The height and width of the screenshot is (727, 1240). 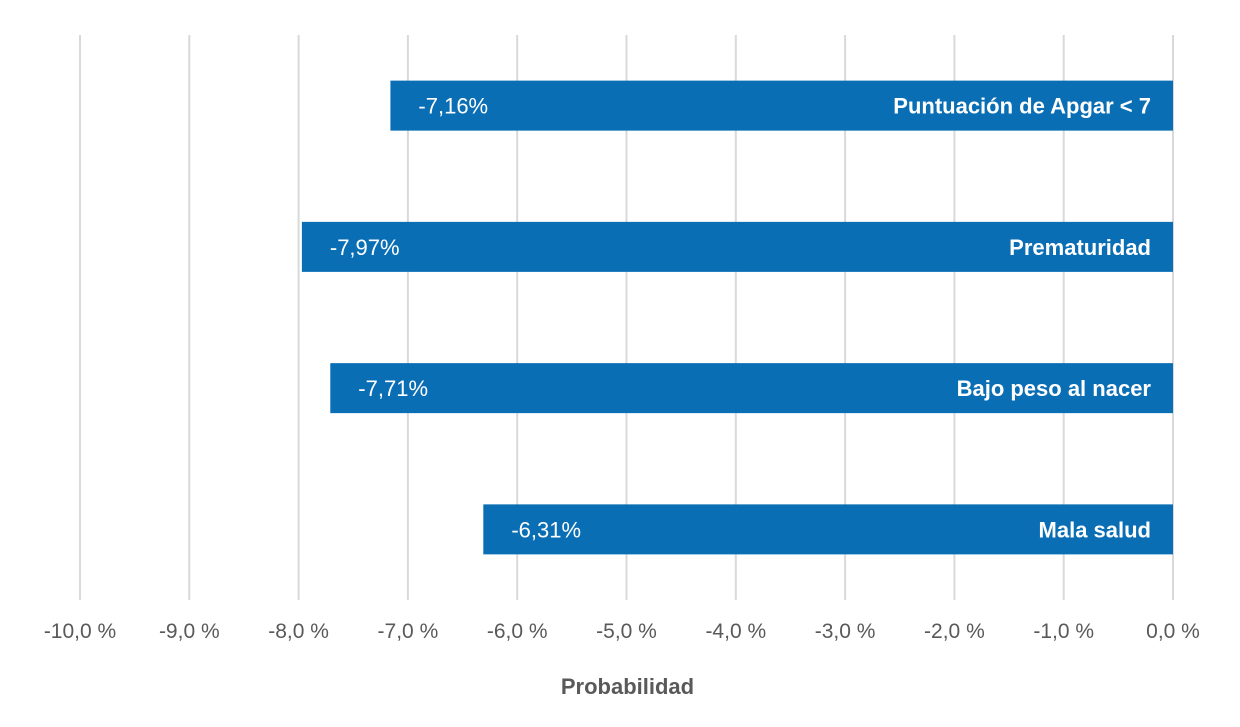 What do you see at coordinates (298, 631) in the screenshot?
I see `x-tick-label: -8,0 %` at bounding box center [298, 631].